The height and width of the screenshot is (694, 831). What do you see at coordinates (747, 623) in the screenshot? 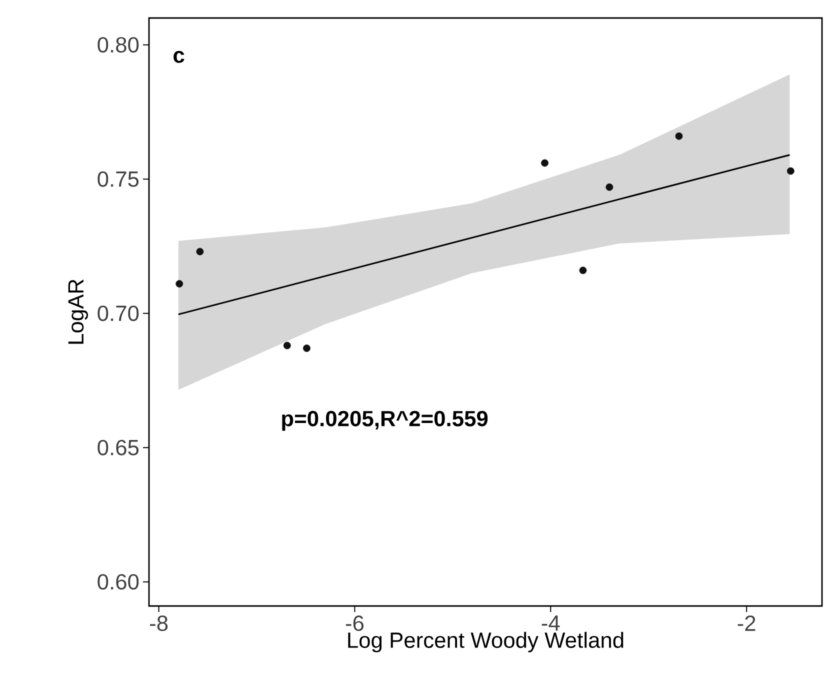
I see `x-tick-label: -2` at bounding box center [747, 623].